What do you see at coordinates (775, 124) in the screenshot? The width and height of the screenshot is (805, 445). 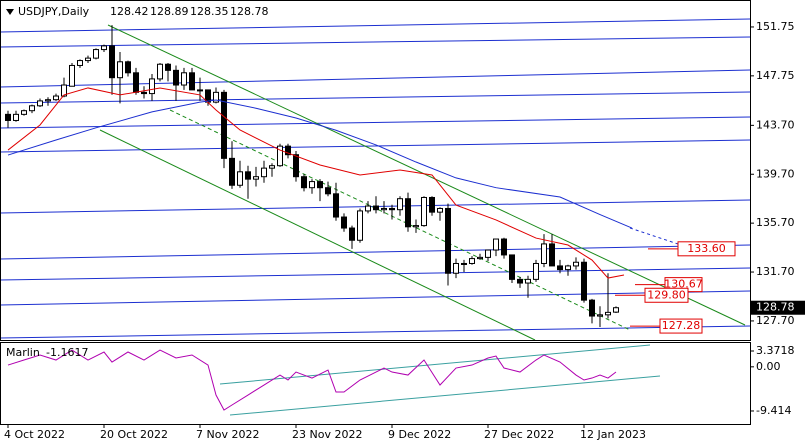 I see `y-tick-label: 143.70` at bounding box center [775, 124].